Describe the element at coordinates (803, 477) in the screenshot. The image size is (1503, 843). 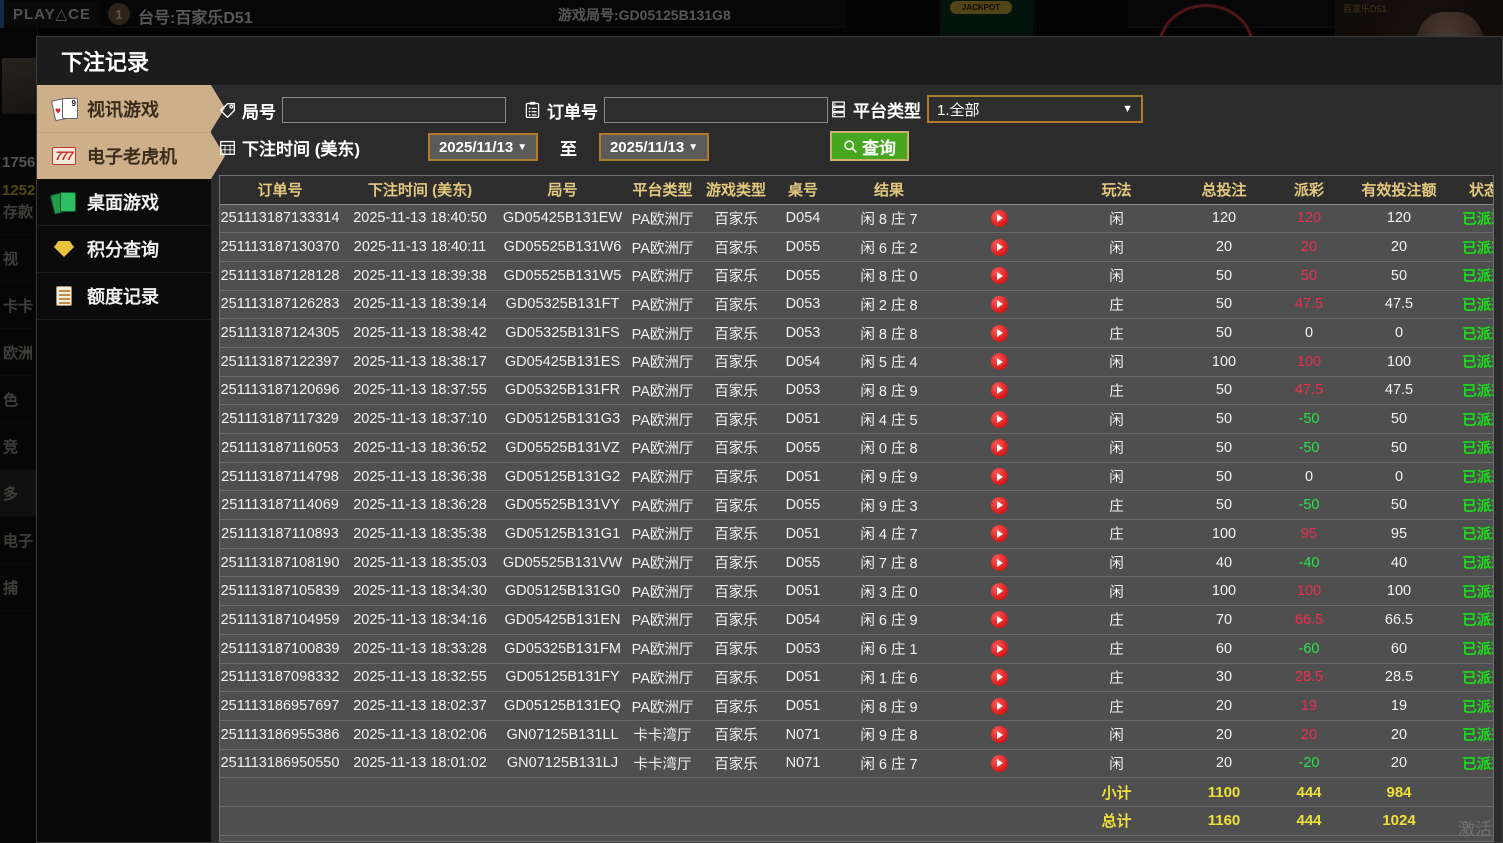
I see `cell-table-no: D051` at that location.